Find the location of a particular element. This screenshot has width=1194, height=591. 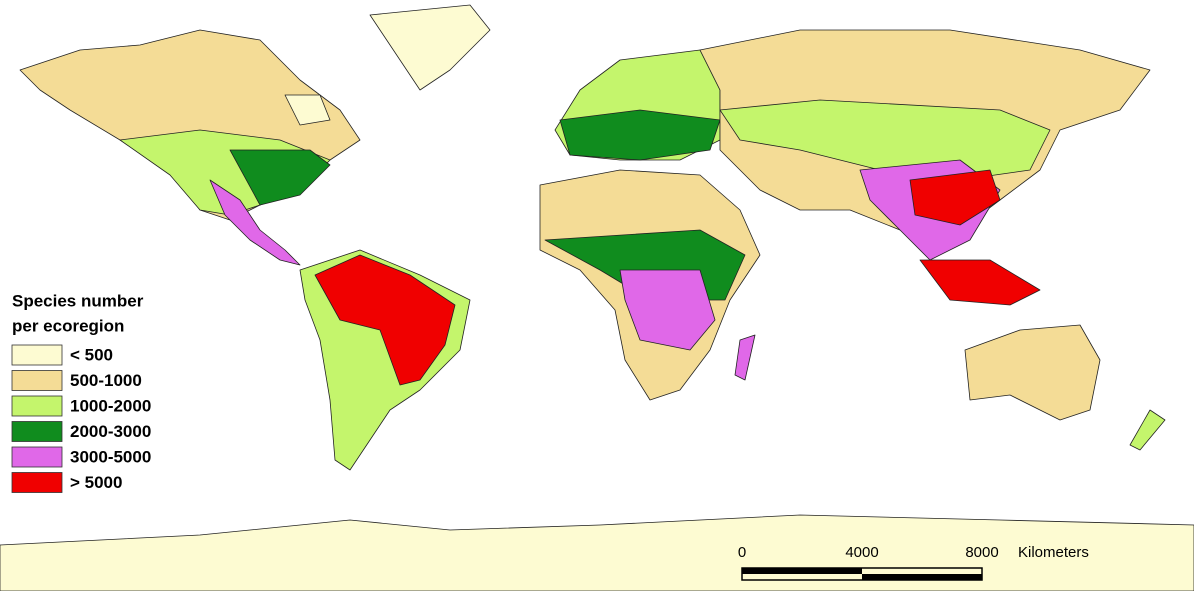

asia-central is located at coordinates (885, 140).